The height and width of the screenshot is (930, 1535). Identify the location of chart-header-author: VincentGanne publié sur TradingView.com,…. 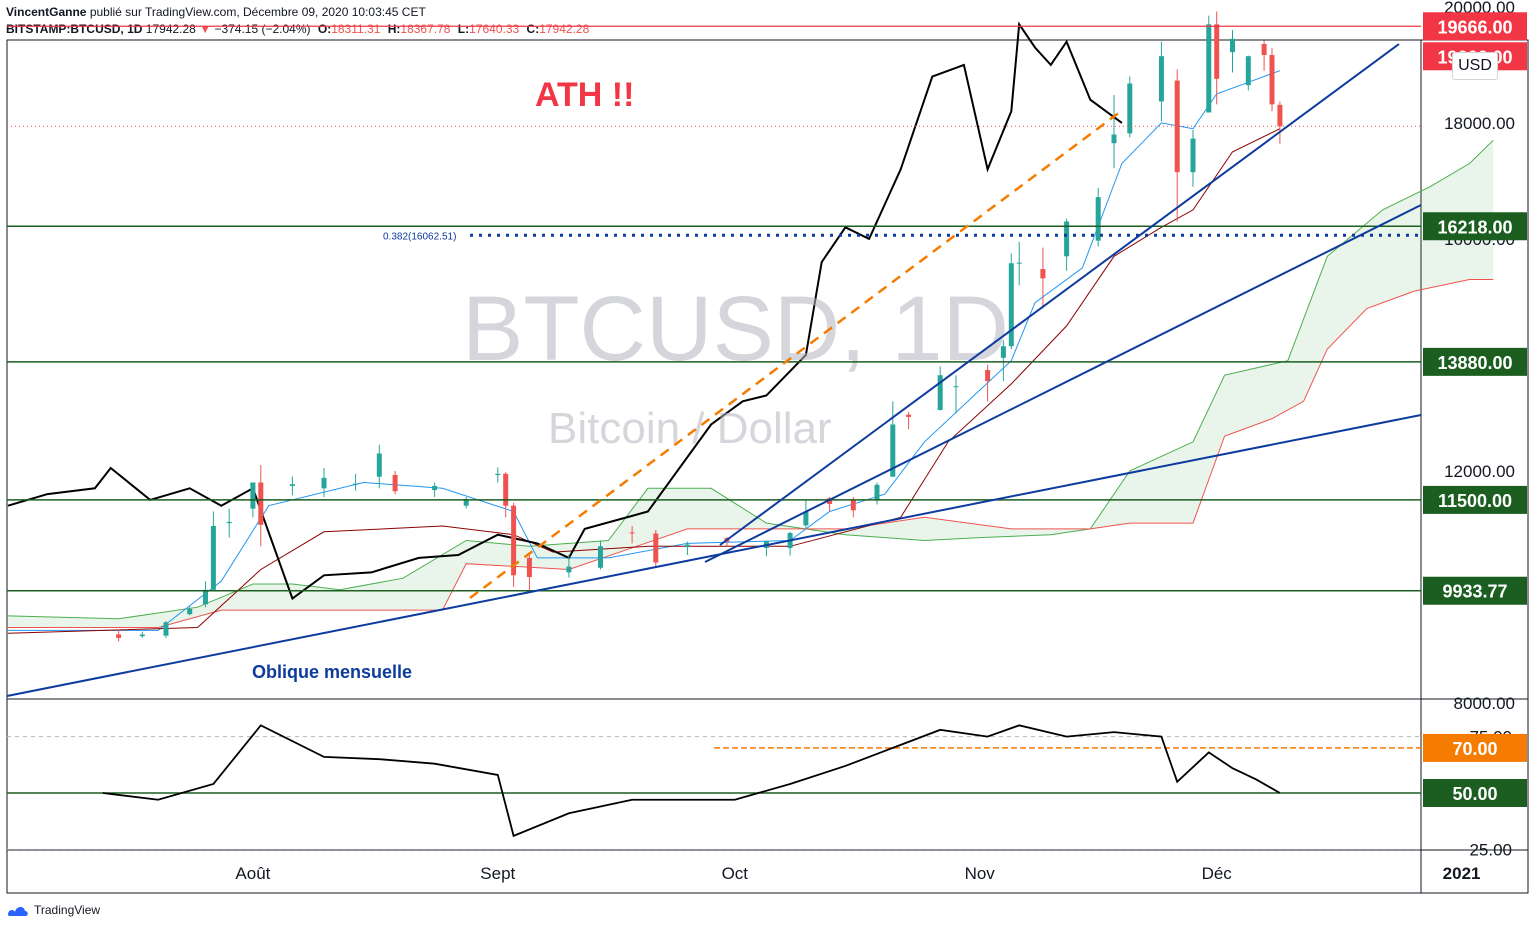
(216, 12).